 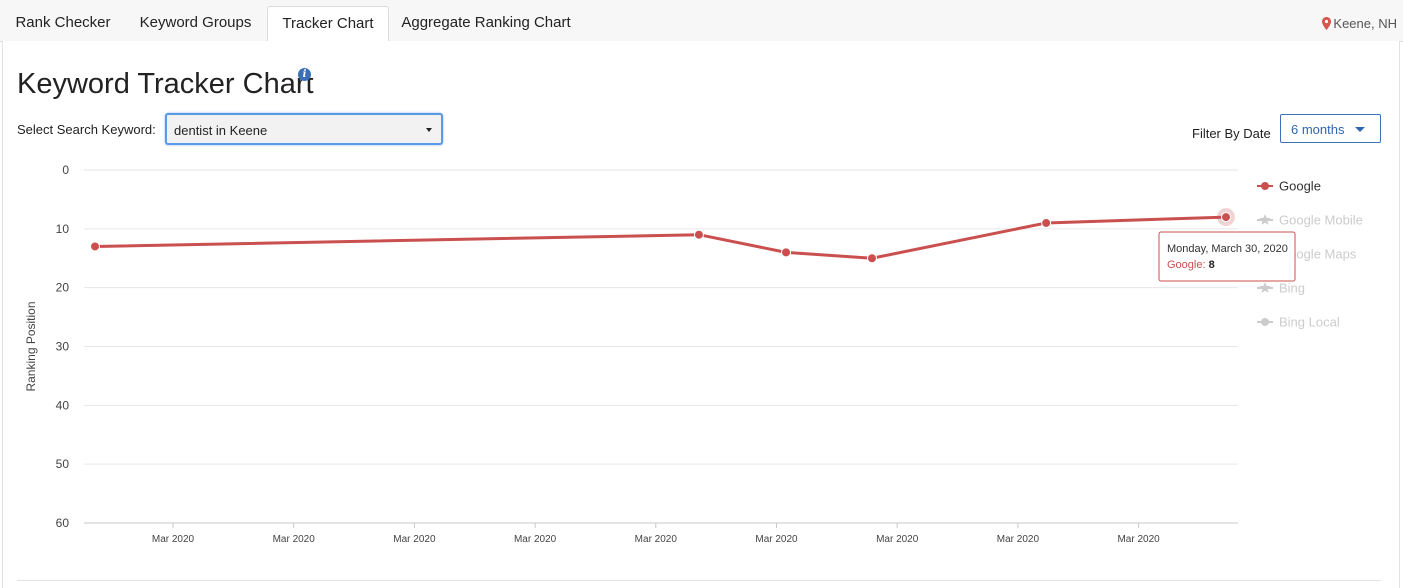 I want to click on tooltip-series: Google: 8, so click(x=1191, y=265).